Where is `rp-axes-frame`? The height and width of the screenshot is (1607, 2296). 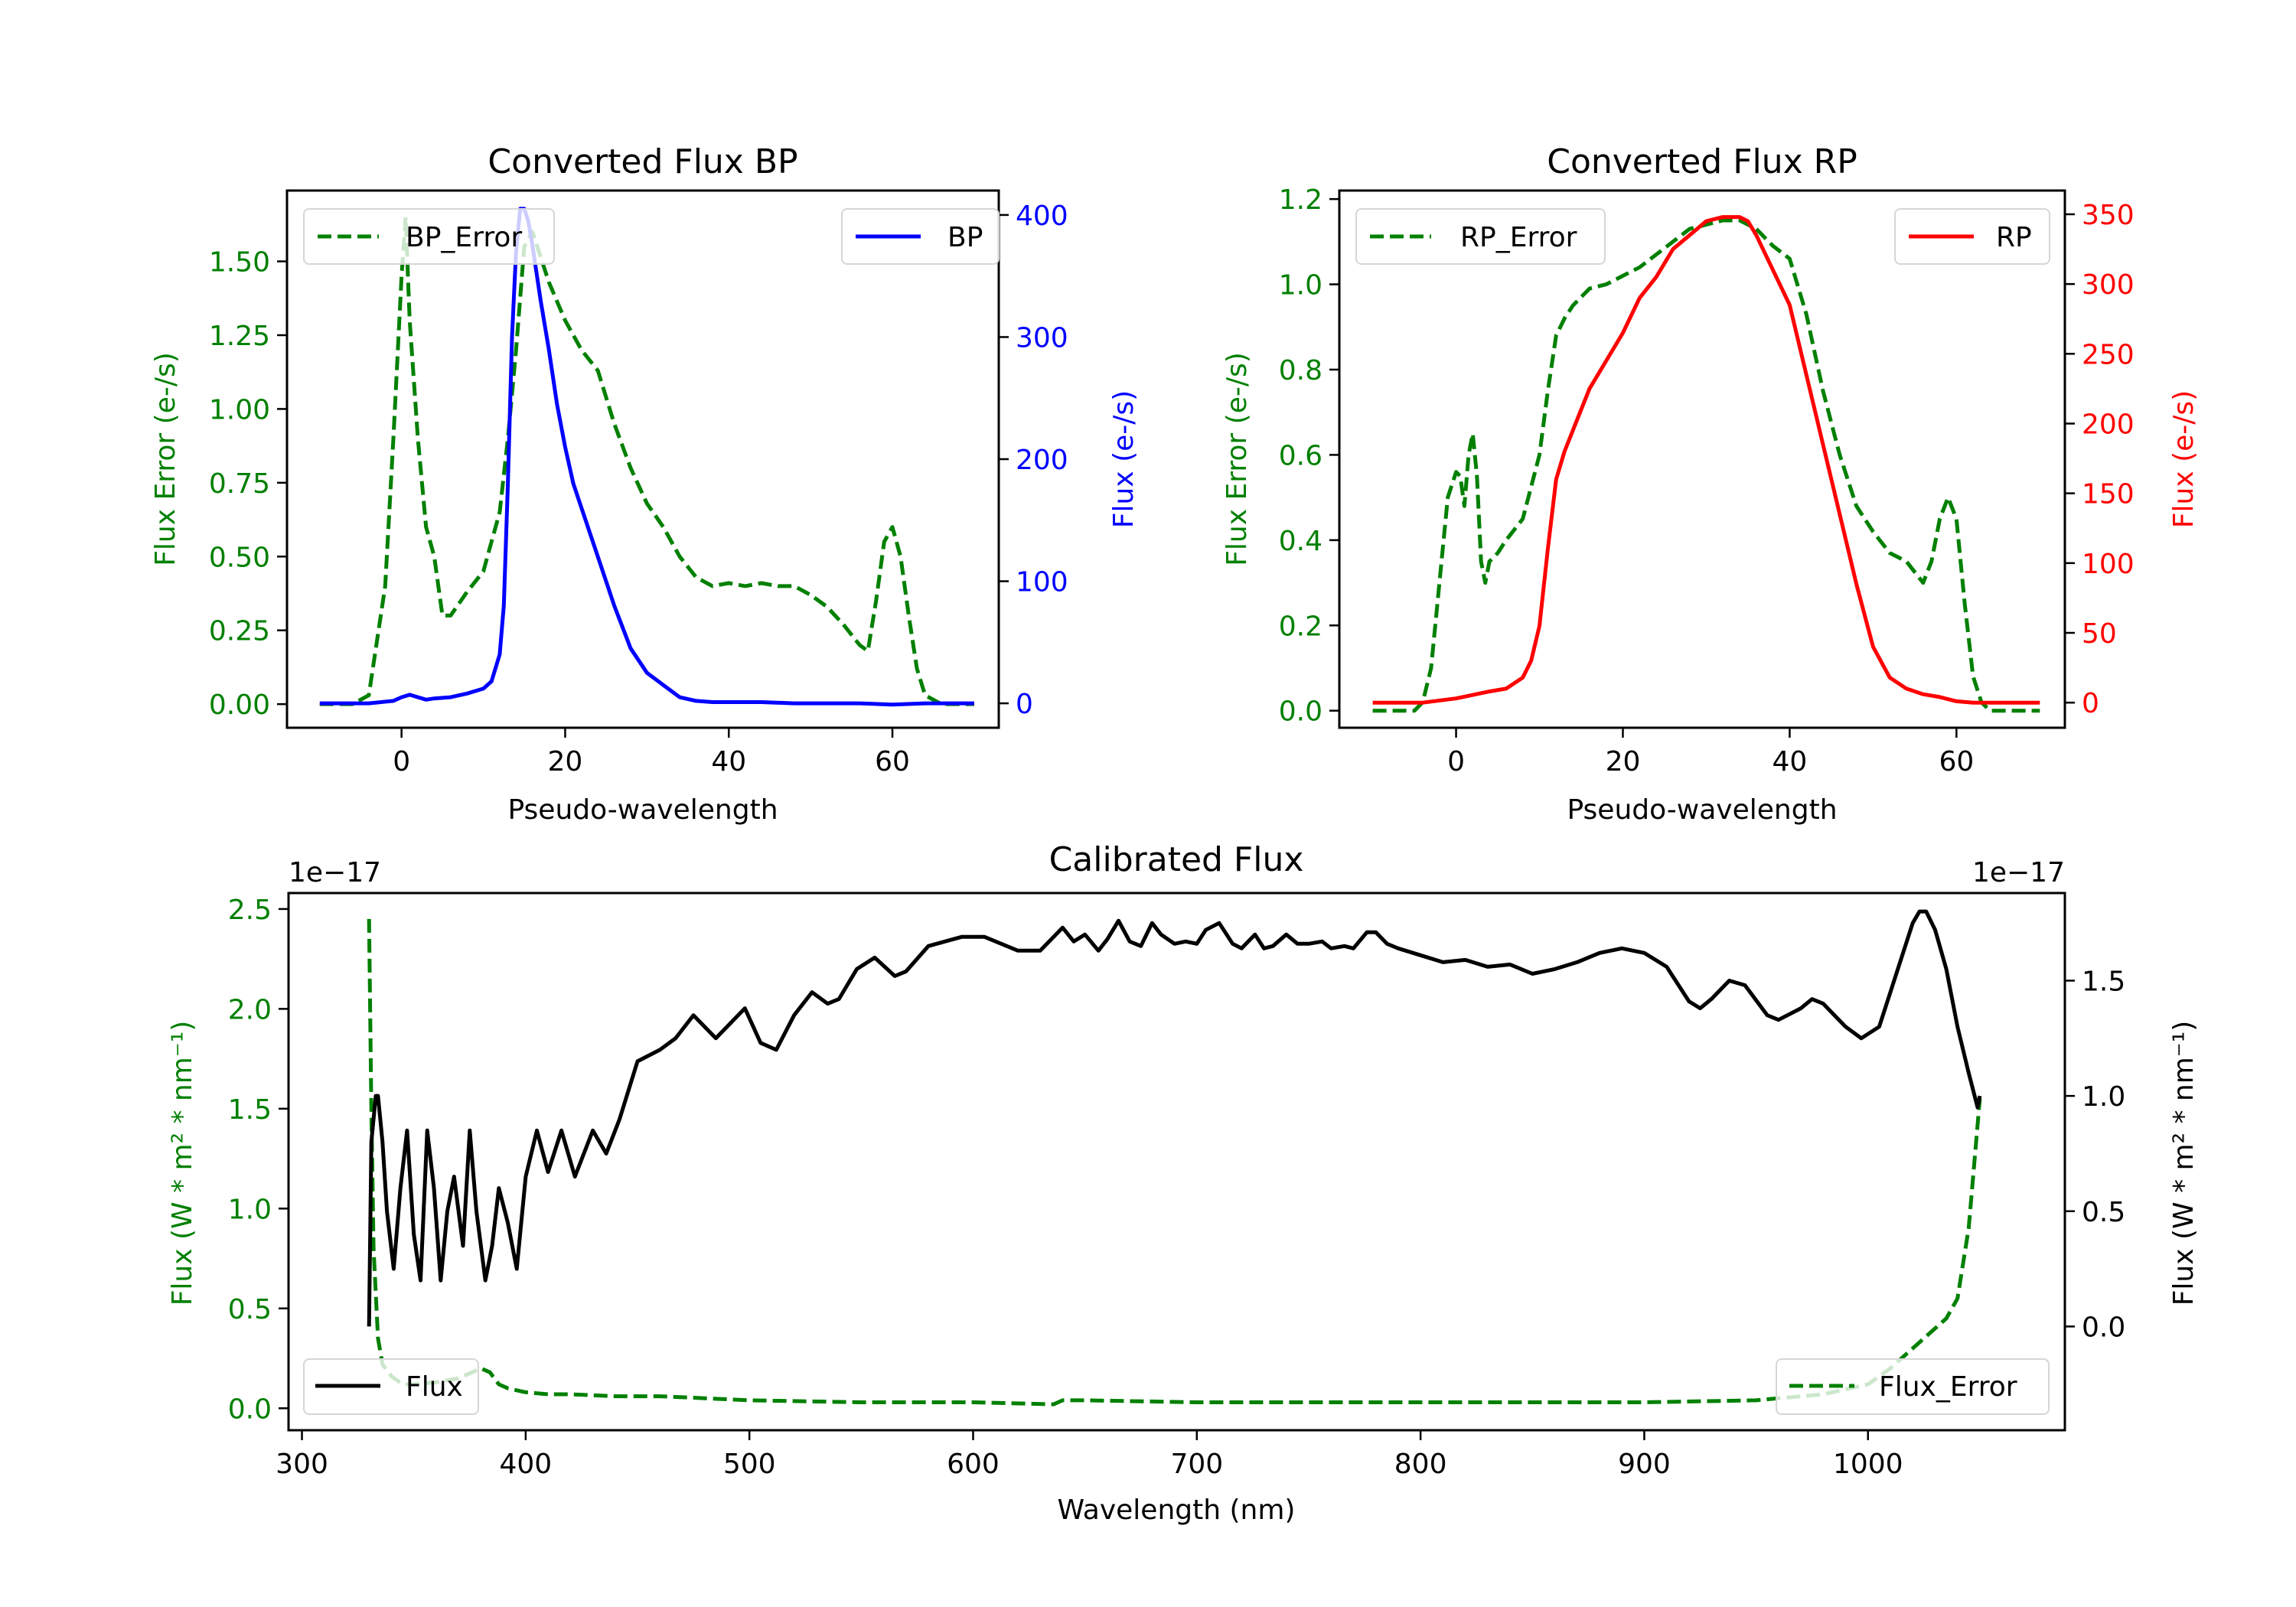
rp-axes-frame is located at coordinates (1702, 459).